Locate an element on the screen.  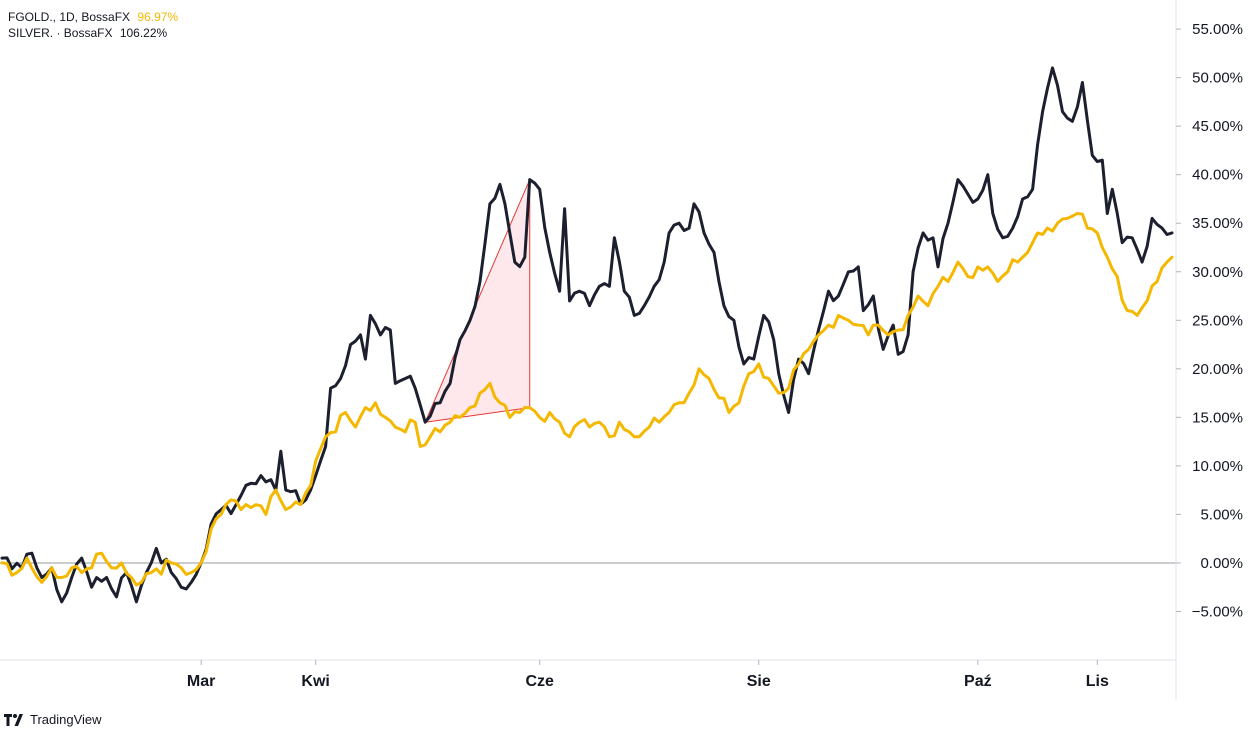
y-tick-label: 55.00% is located at coordinates (1217, 29).